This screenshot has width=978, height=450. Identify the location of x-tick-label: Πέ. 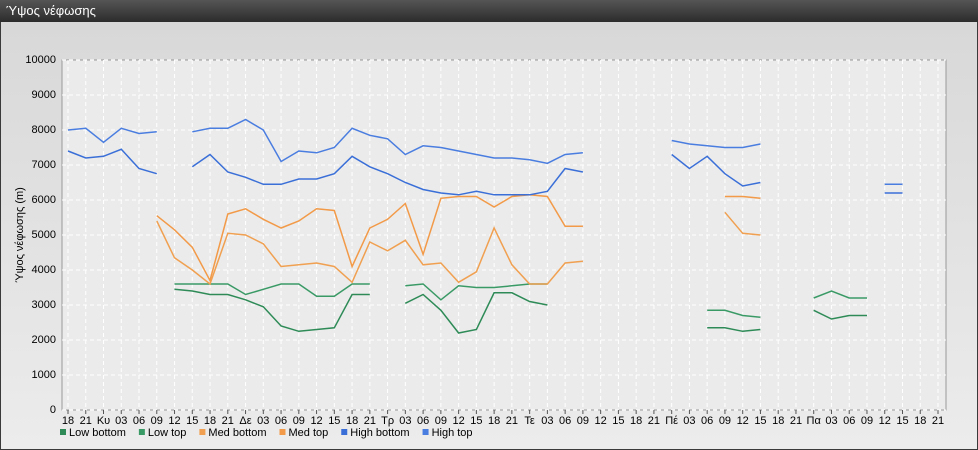
(671, 421).